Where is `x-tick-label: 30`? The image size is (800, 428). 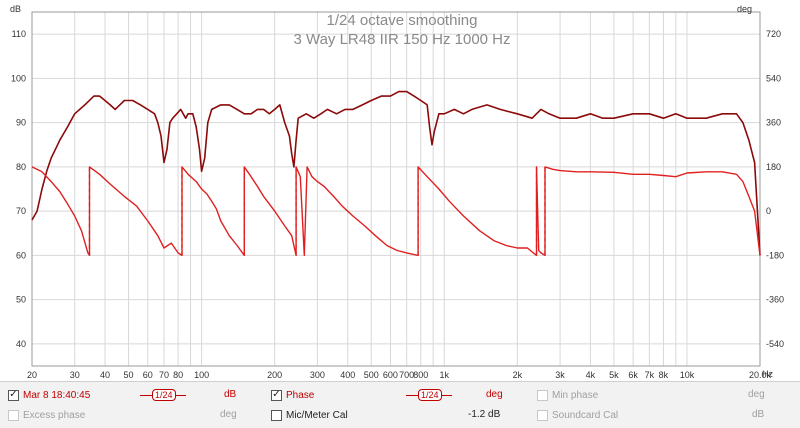
x-tick-label: 30 is located at coordinates (75, 375).